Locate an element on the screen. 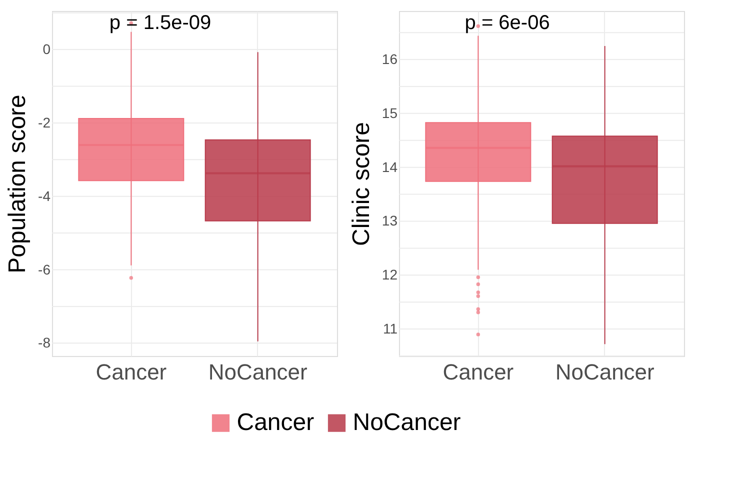  y-tick-label: -6 is located at coordinates (44, 269).